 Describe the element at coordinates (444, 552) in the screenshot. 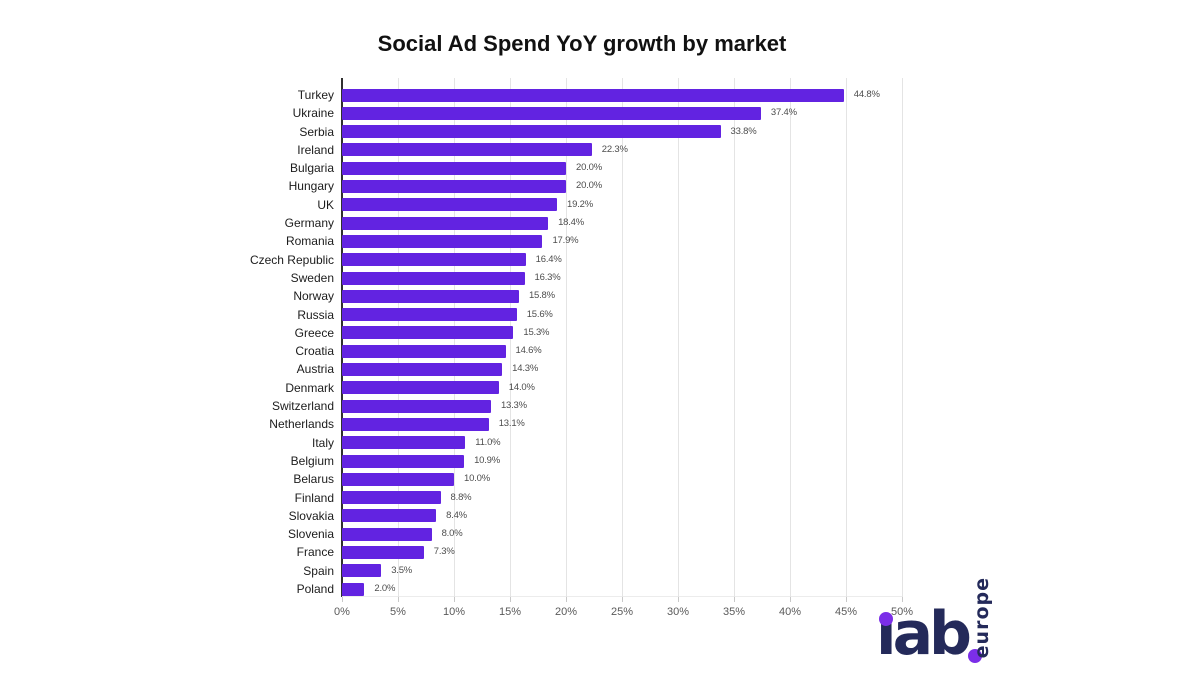

I see `value-label: 7.3%` at that location.